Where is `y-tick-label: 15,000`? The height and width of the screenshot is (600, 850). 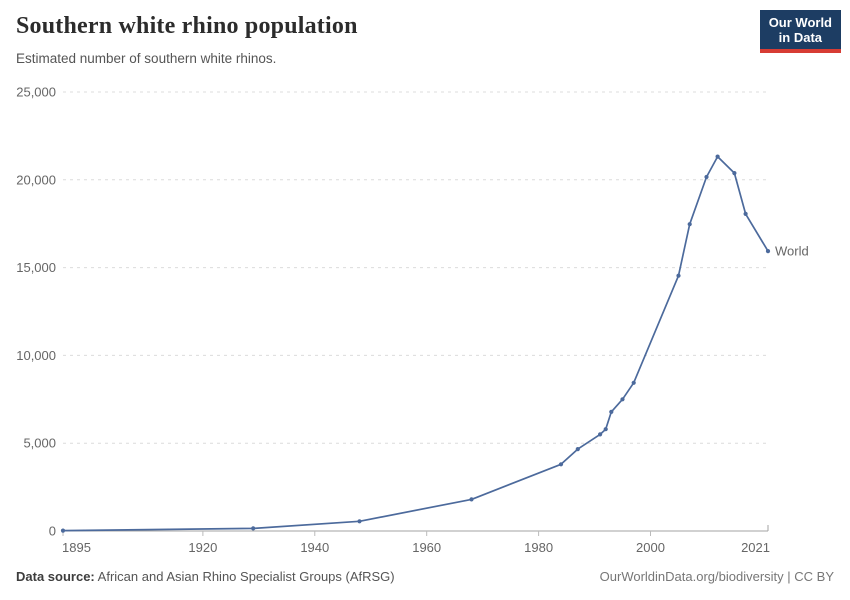
y-tick-label: 15,000 is located at coordinates (36, 267).